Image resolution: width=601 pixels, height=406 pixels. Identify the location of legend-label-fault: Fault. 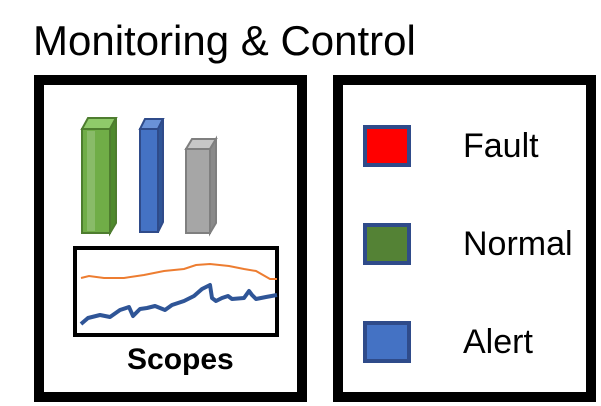
(501, 146).